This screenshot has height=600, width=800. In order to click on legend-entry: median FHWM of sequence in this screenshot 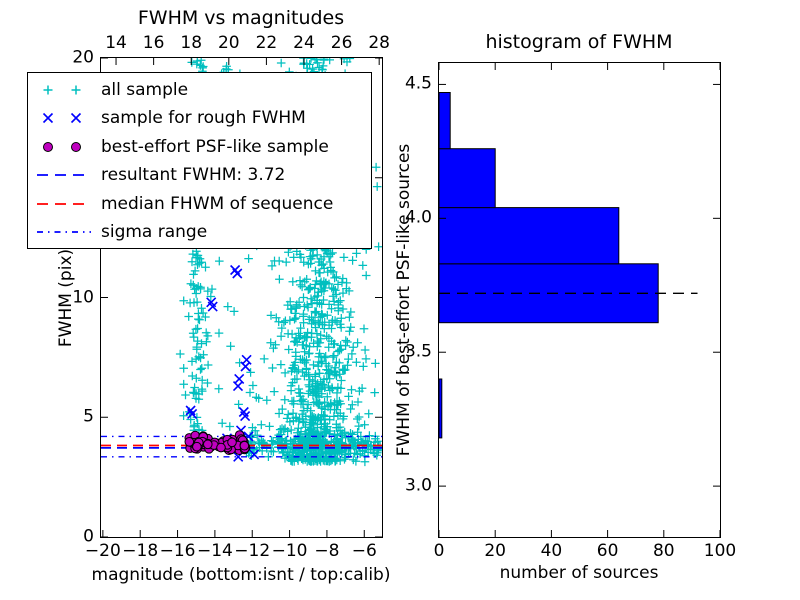, I will do `click(183, 204)`.